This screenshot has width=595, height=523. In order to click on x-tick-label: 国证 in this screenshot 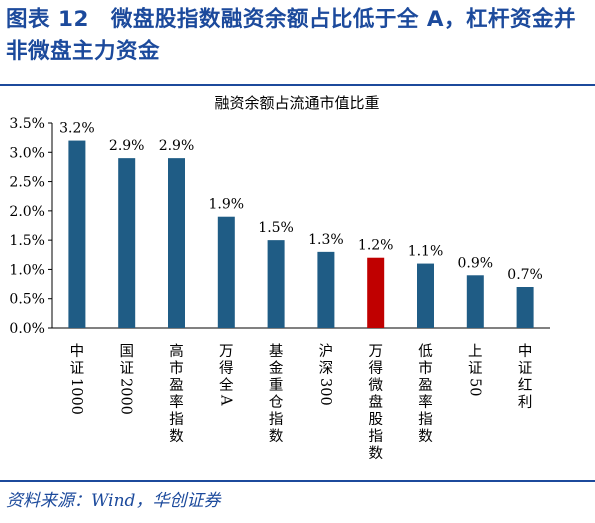, I will do `click(126, 360)`.